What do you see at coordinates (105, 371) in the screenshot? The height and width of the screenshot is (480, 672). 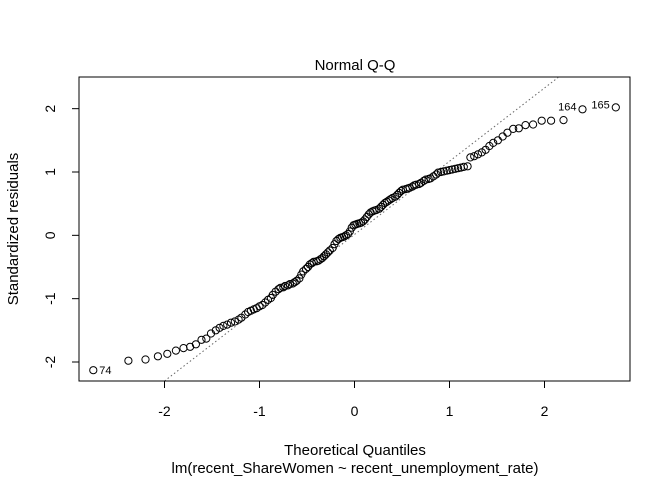 I see `point-label: 74` at bounding box center [105, 371].